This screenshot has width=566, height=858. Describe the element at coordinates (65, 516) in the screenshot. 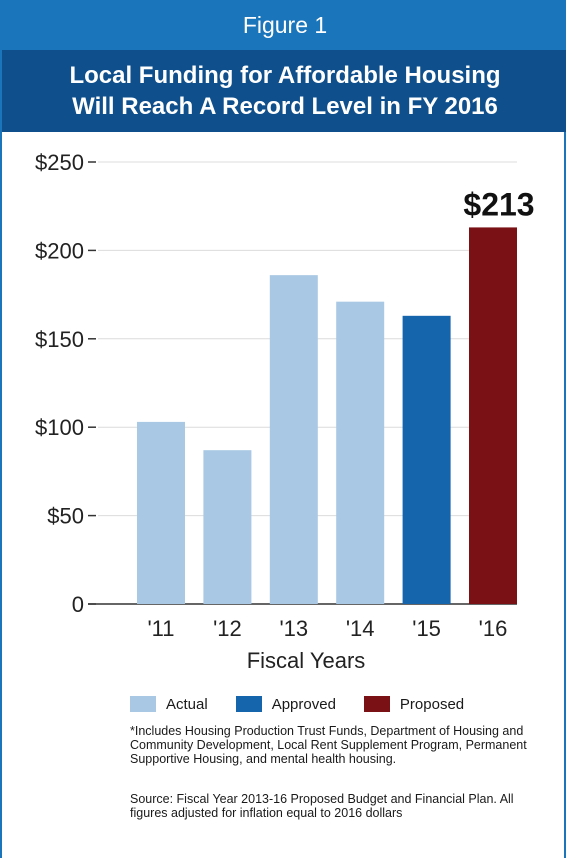

I see `y-tick-label: $50` at that location.